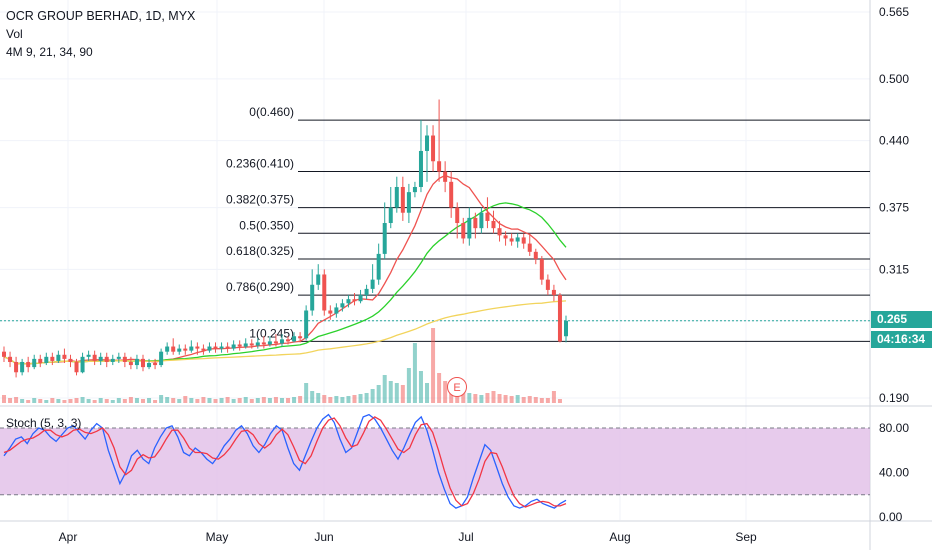 This screenshot has height=550, width=932. Describe the element at coordinates (49, 52) in the screenshot. I see `ma-legend: 4M 9, 21, 34, 90` at that location.